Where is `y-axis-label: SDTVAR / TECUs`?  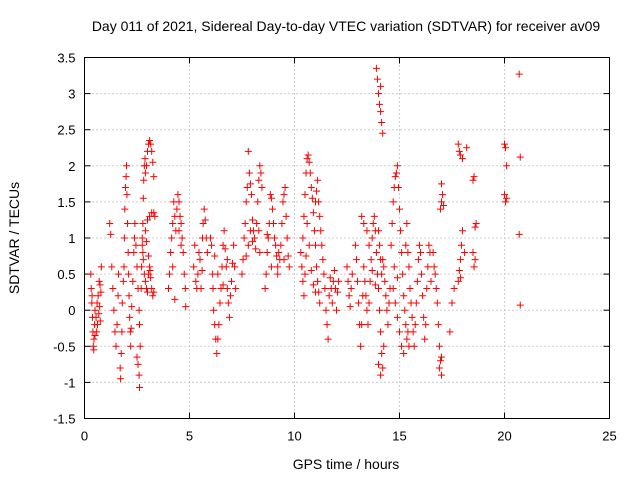
y-axis-label: SDTVAR / TECUs is located at coordinates (14, 238).